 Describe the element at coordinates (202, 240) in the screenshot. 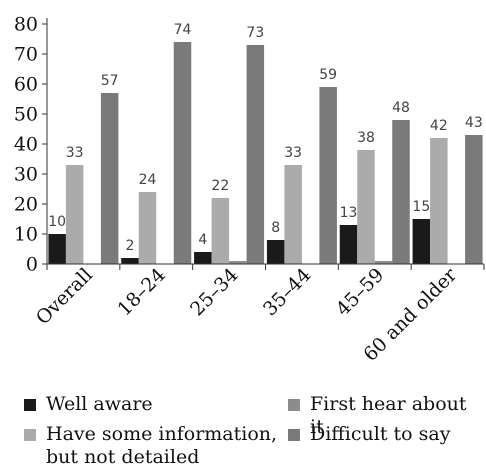

I see `data-label: 4` at that location.